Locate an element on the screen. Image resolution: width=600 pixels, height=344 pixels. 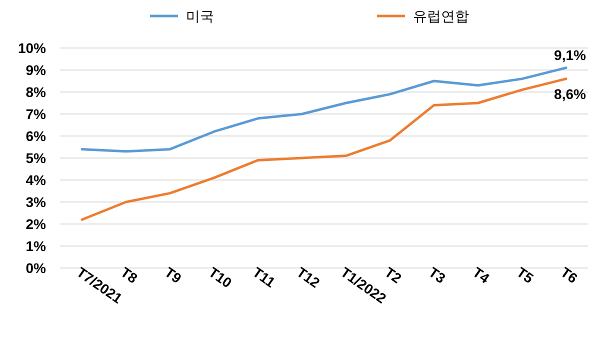
data-label: 8,6% is located at coordinates (570, 94).